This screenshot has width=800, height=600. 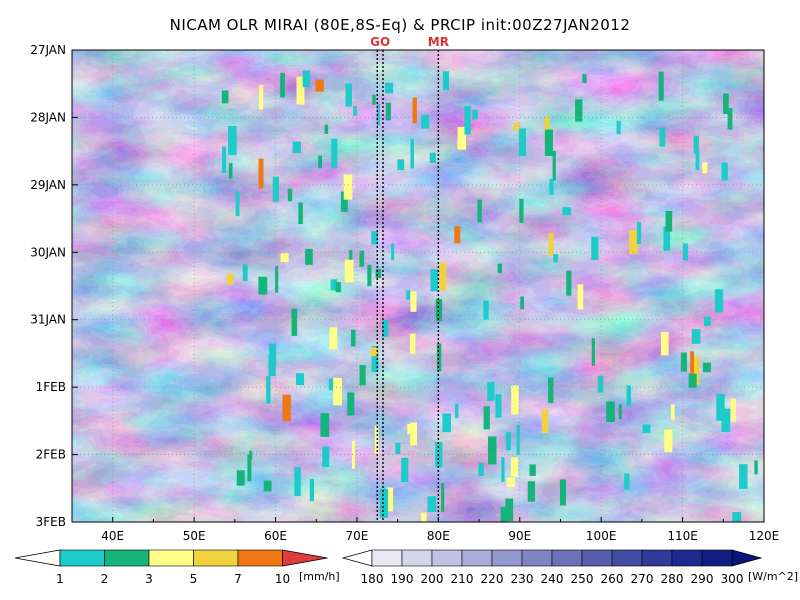 What do you see at coordinates (149, 579) in the screenshot?
I see `colorbar-label: 3` at bounding box center [149, 579].